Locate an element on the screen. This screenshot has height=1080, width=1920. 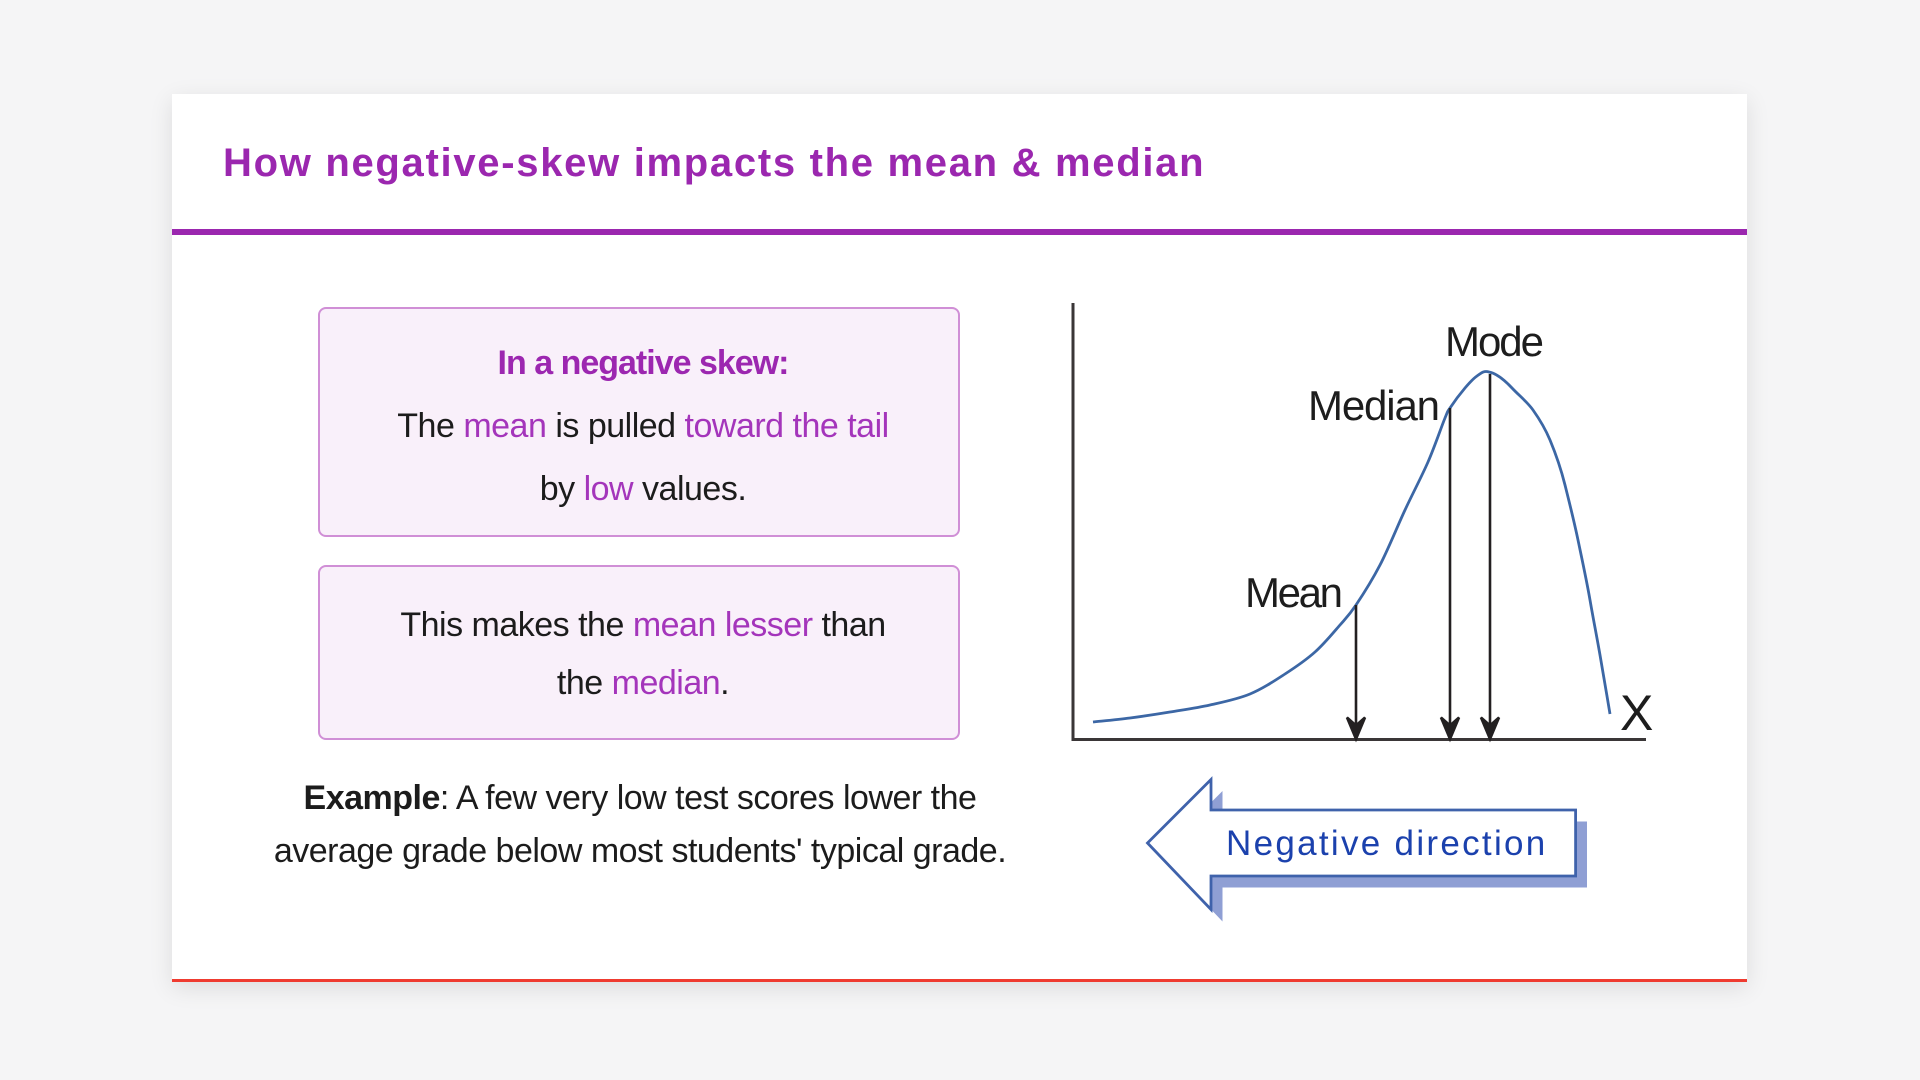
svg-text: X is located at coordinates (1636, 713).